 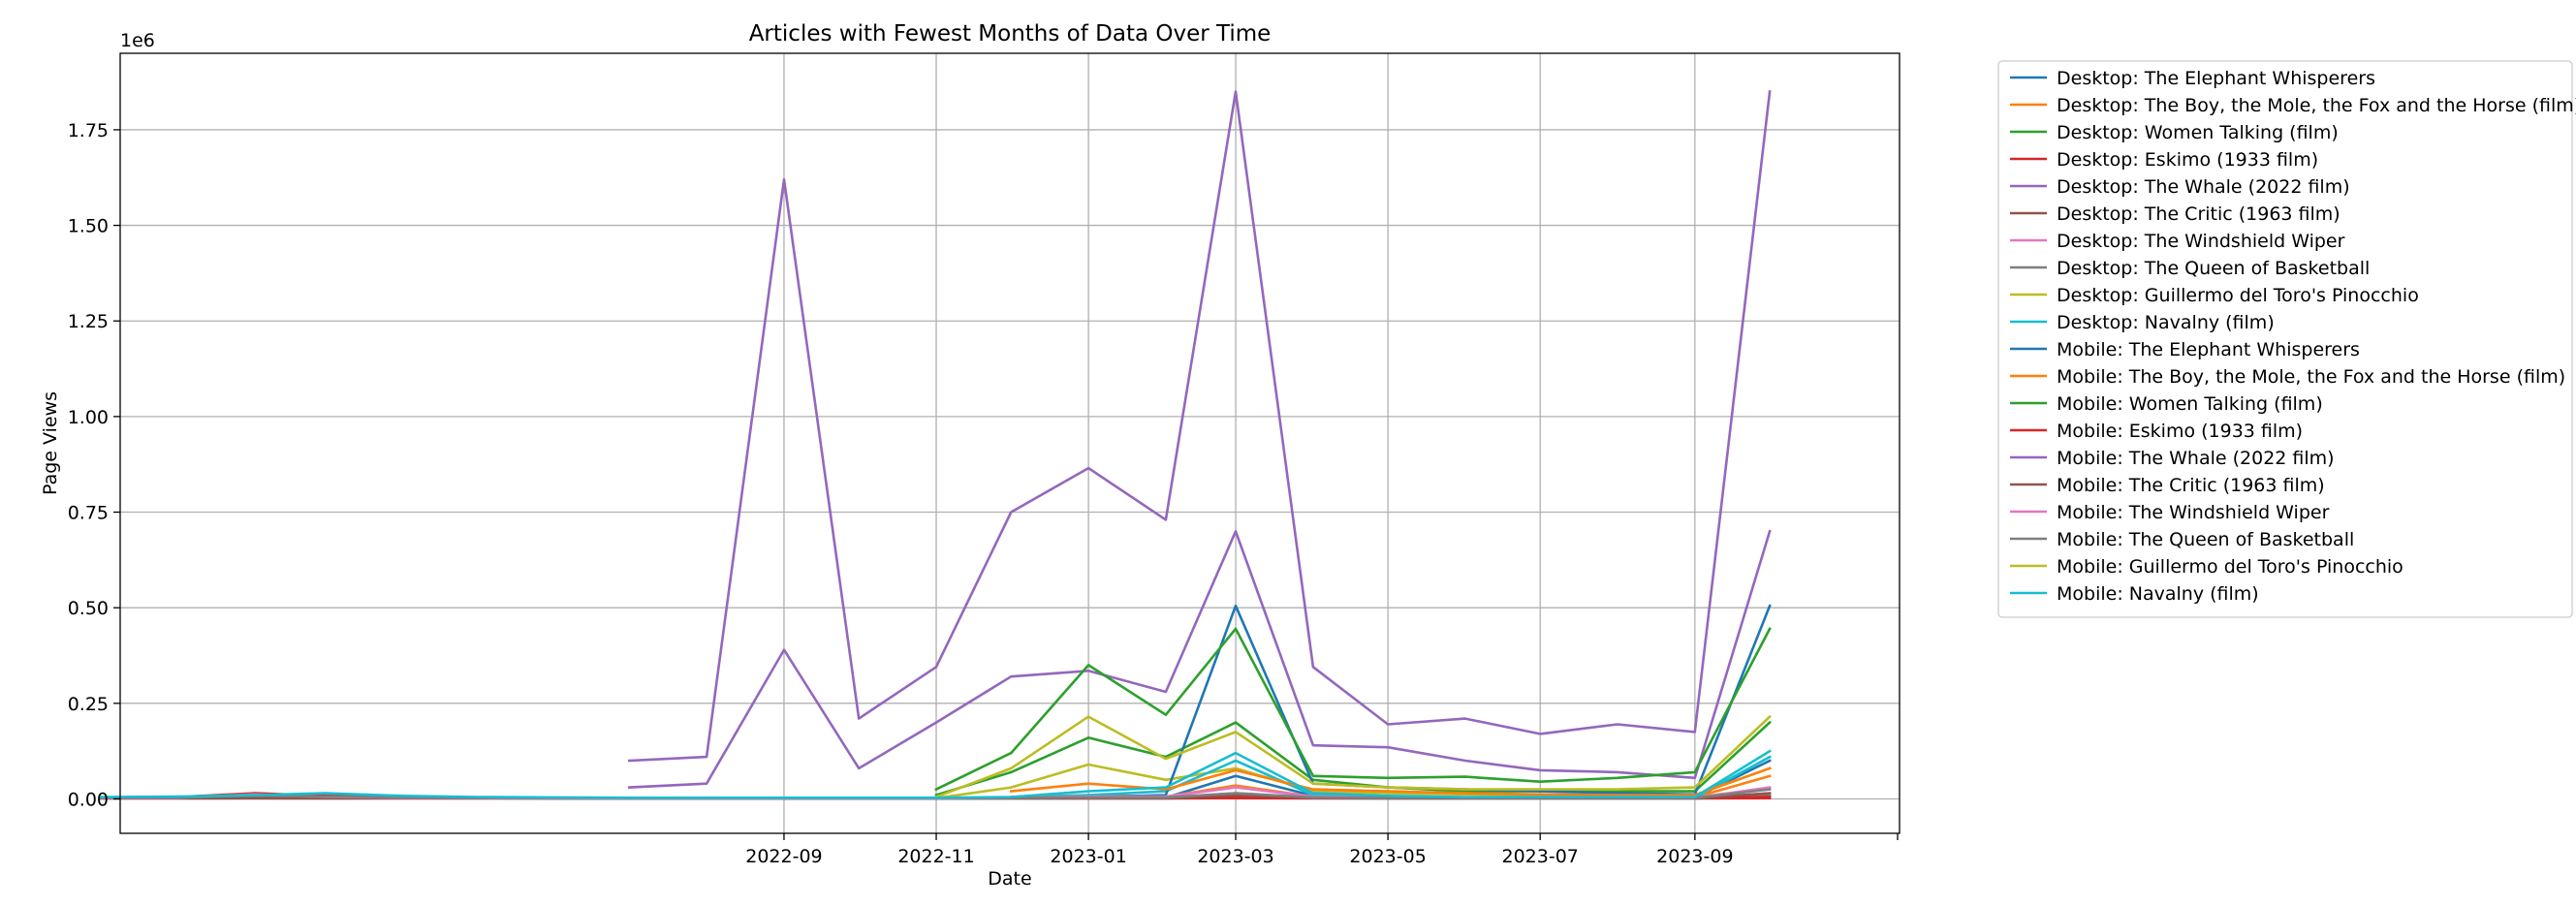 I want to click on legend-label: Mobile: Navalny (film), so click(x=2158, y=594).